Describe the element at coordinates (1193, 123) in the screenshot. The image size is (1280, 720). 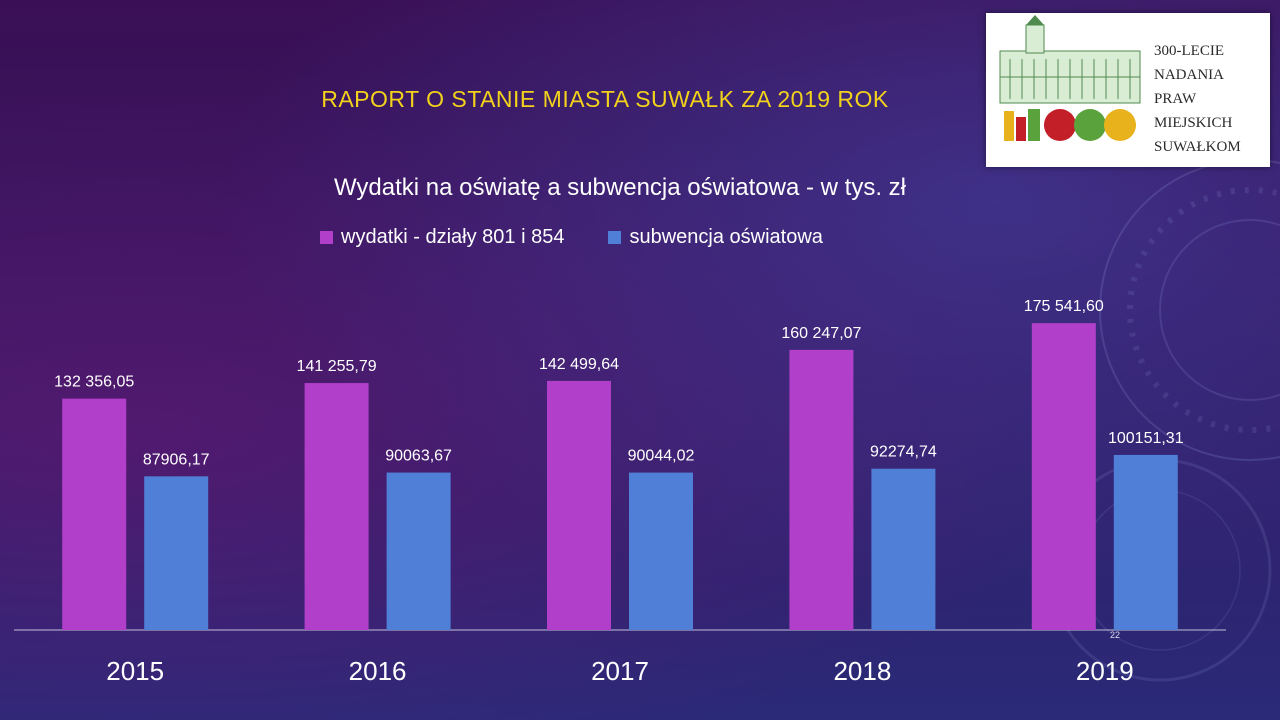
I see `logo-line: MIEJSKICH` at that location.